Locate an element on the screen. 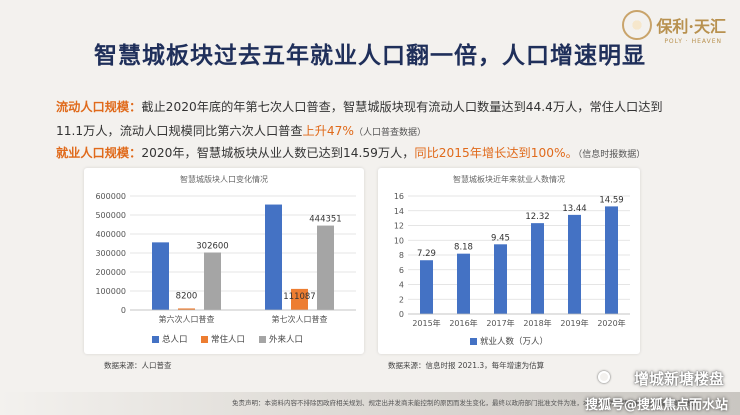  y-tick-label: 8 is located at coordinates (401, 255).